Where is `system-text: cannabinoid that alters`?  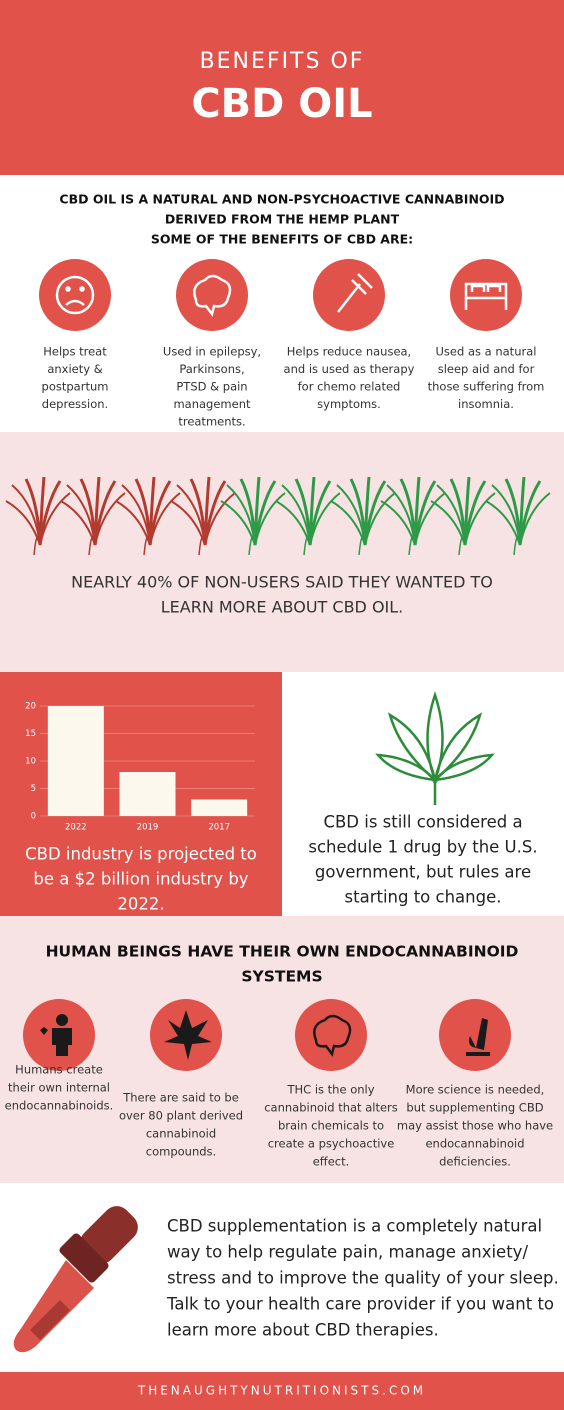 system-text: cannabinoid that alters is located at coordinates (331, 1108).